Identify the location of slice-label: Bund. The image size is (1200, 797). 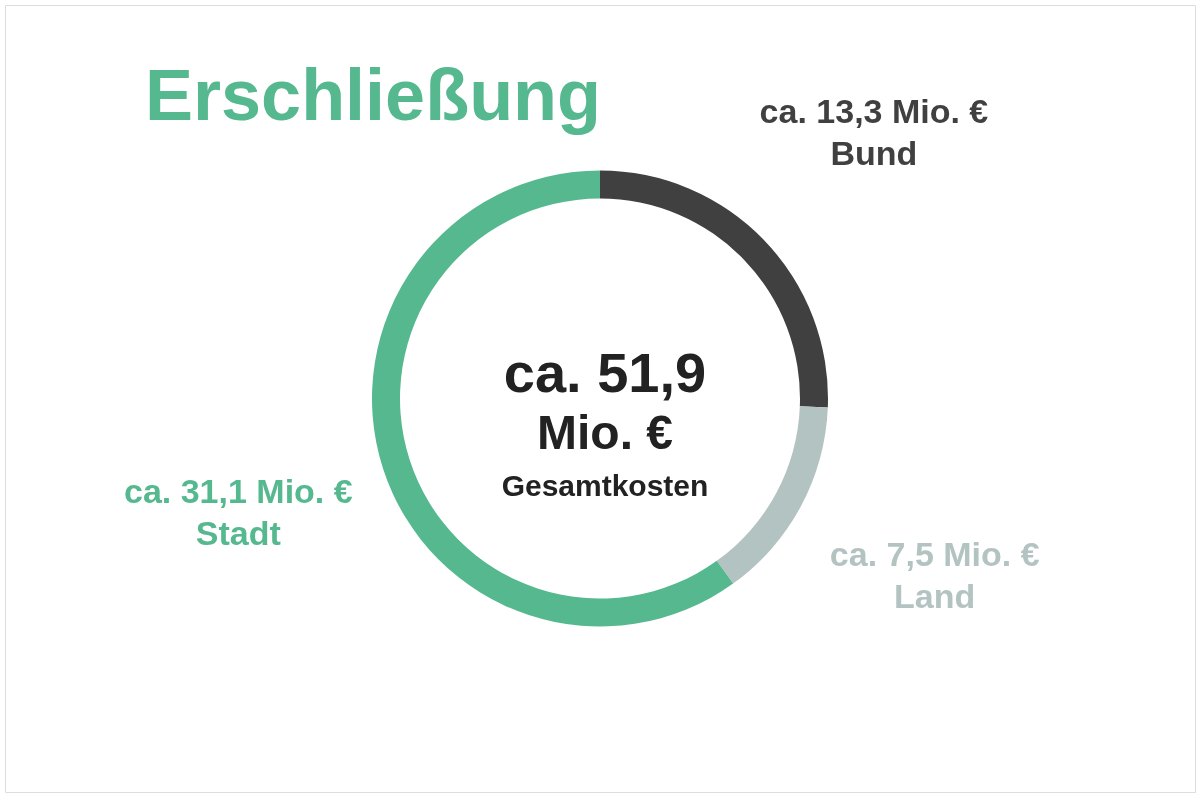
(874, 153).